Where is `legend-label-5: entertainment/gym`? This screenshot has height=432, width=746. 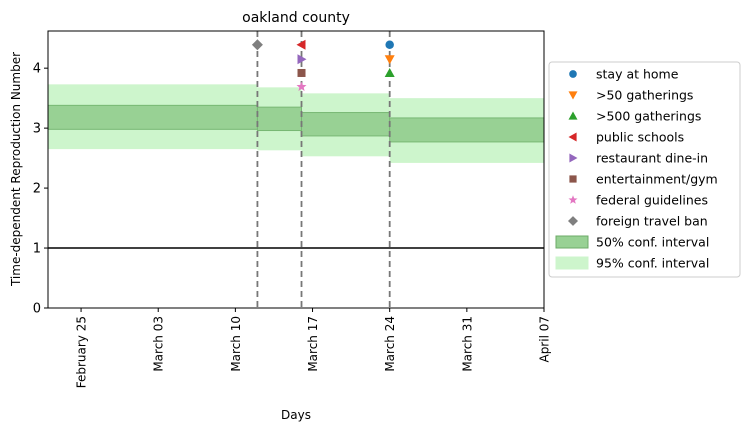 legend-label-5: entertainment/gym is located at coordinates (657, 179).